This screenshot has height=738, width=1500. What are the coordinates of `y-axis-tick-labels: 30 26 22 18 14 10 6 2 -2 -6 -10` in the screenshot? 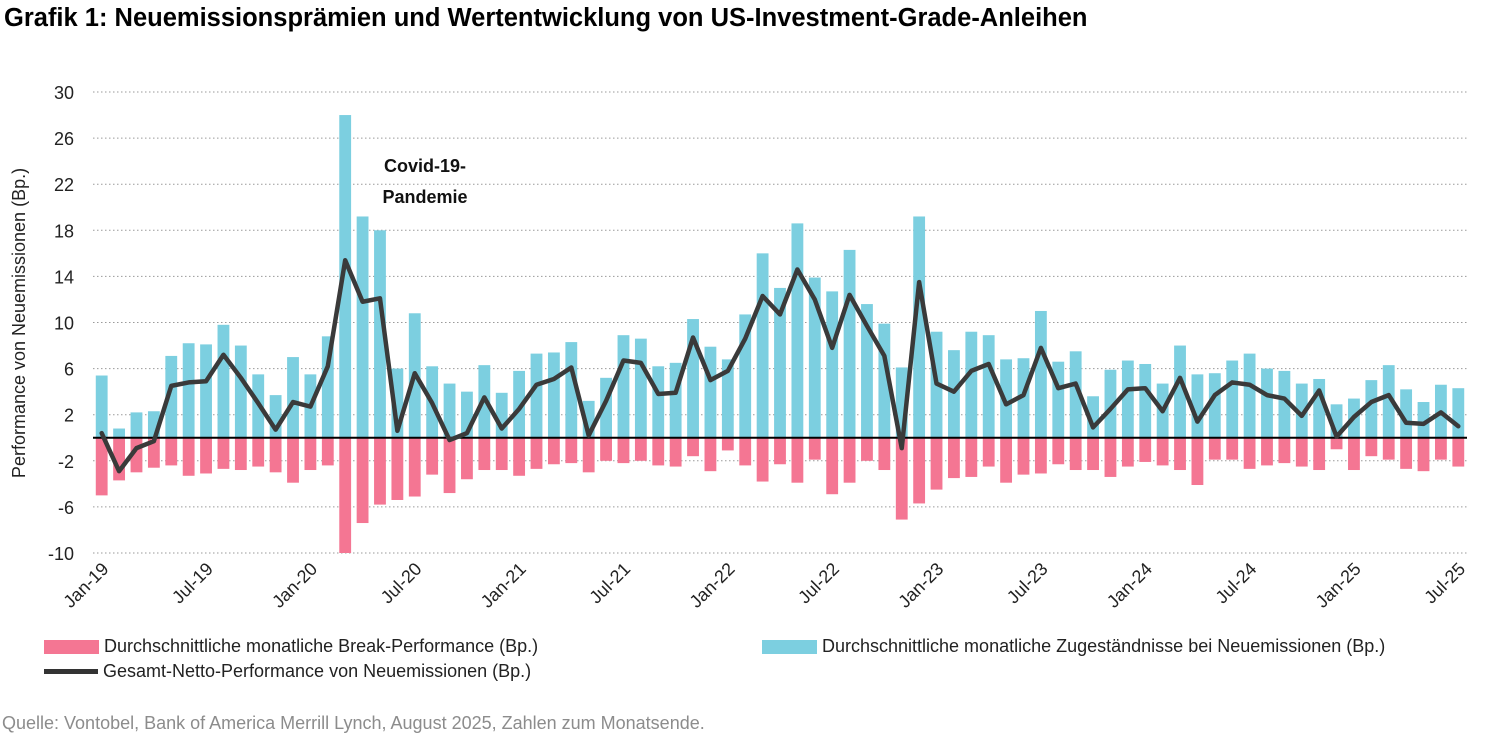 It's located at (61, 323).